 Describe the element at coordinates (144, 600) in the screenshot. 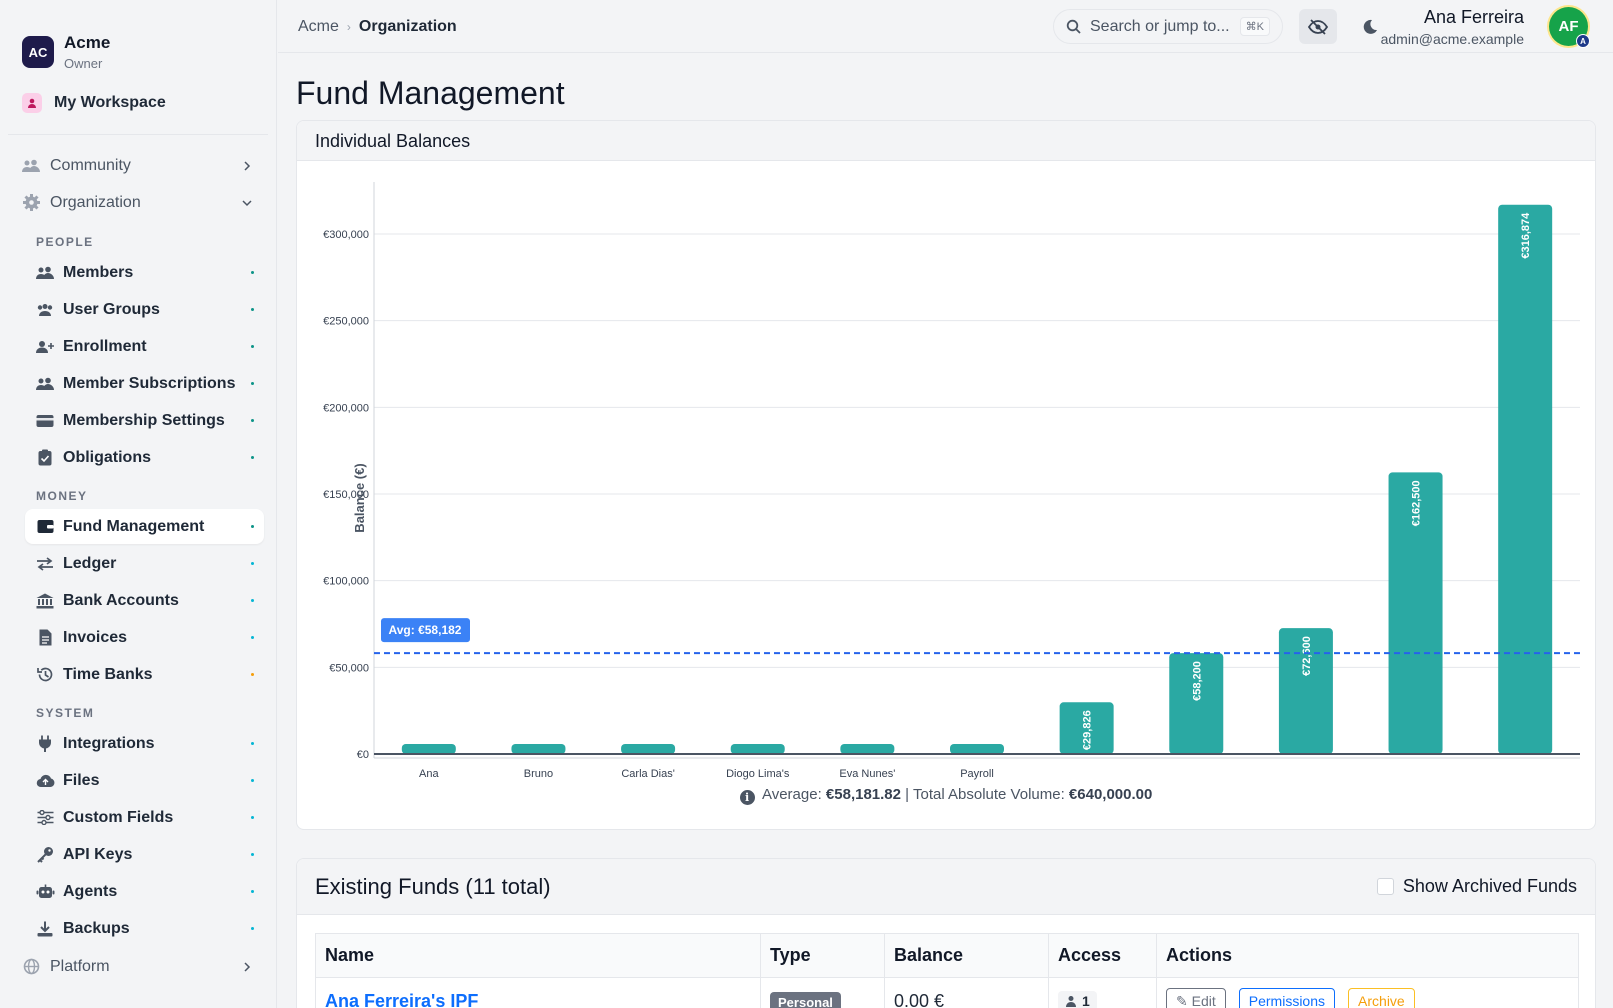

I see `sidebar-item-bank-accounts: Bank Accounts` at that location.